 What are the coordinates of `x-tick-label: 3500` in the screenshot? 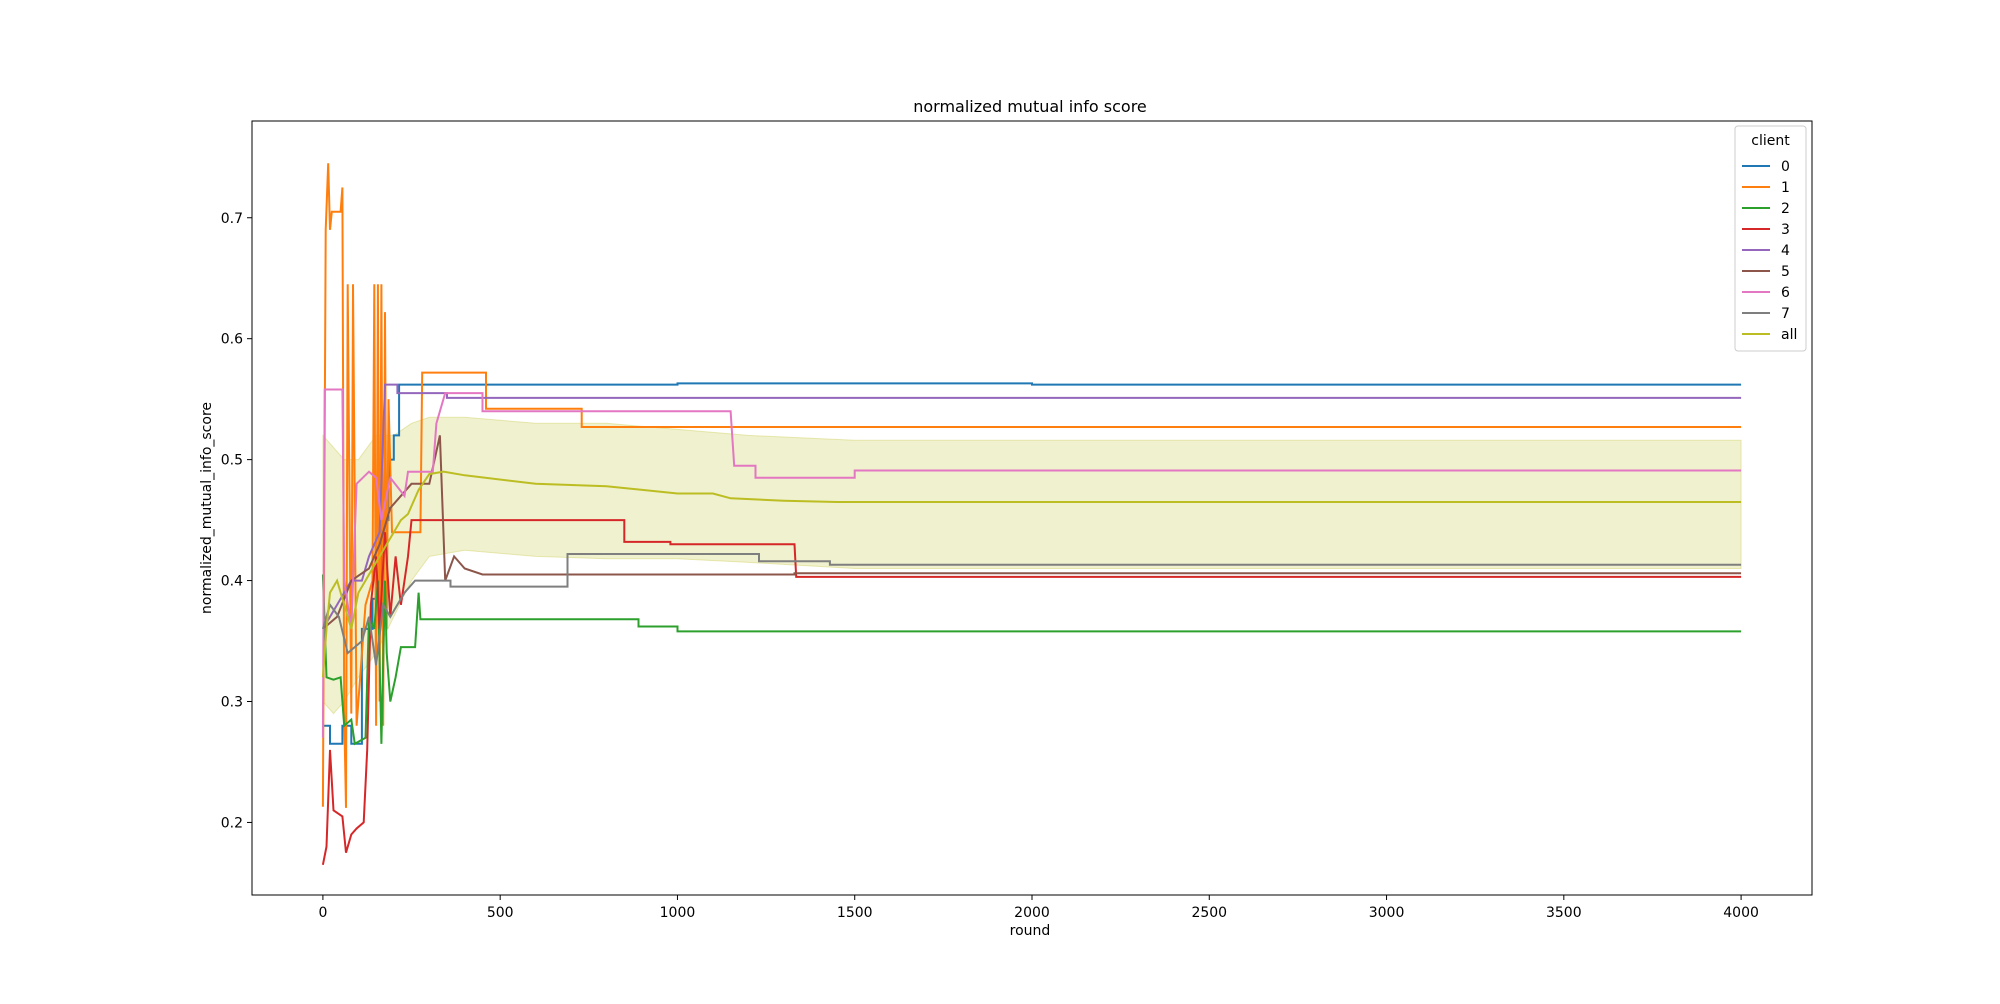 It's located at (1564, 913).